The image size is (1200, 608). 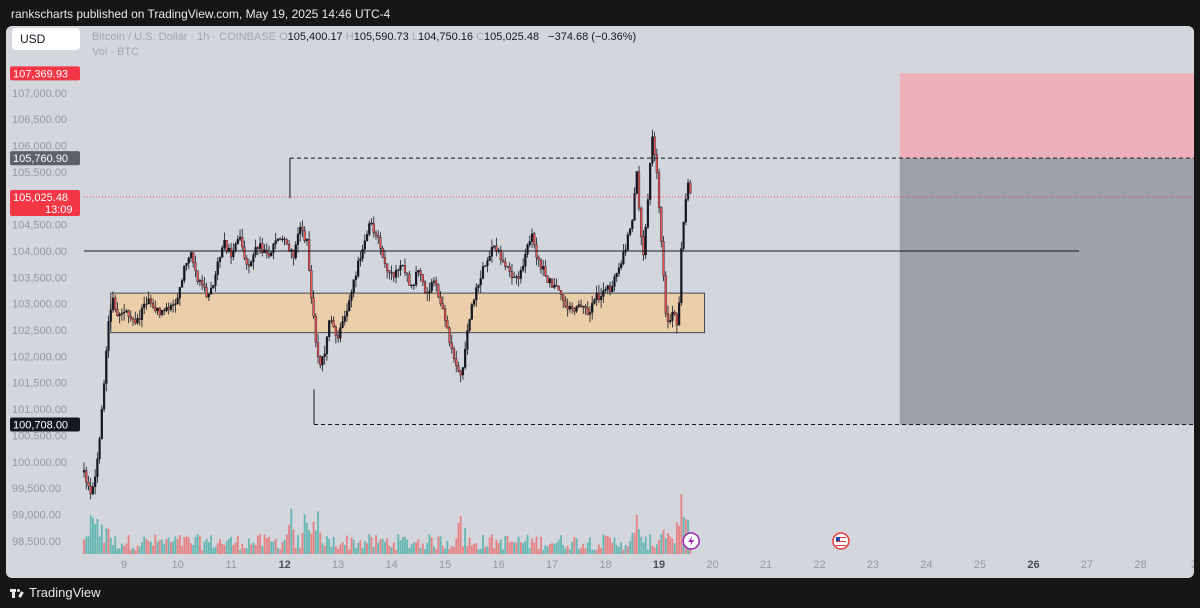 I want to click on x-tick-label: 2, so click(x=1192, y=565).